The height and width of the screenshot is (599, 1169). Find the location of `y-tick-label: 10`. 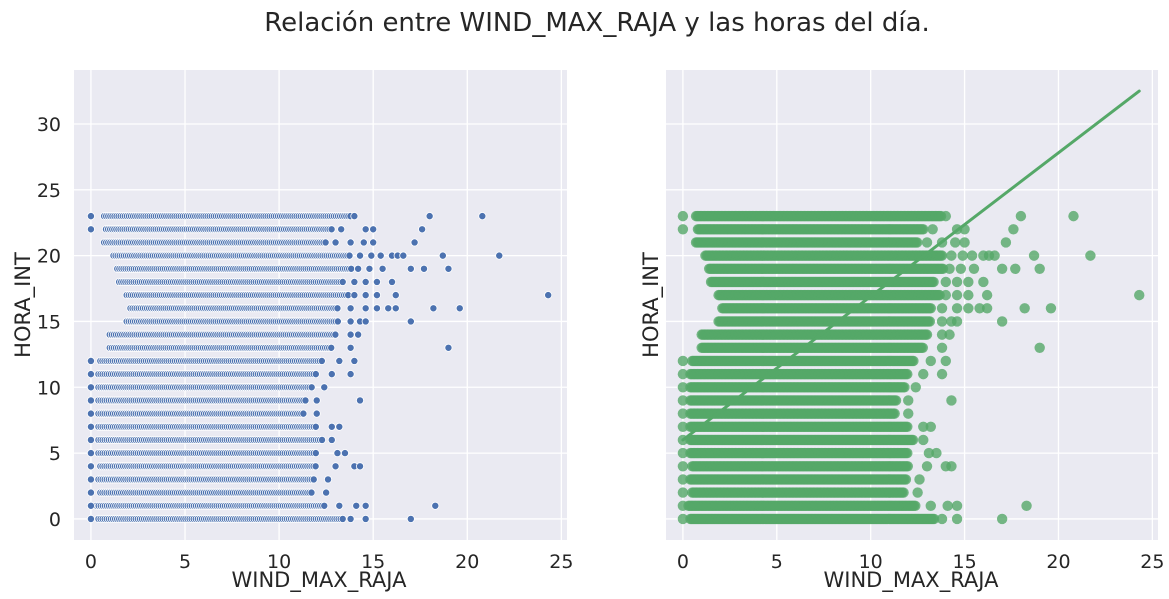

y-tick-label: 10 is located at coordinates (49, 388).